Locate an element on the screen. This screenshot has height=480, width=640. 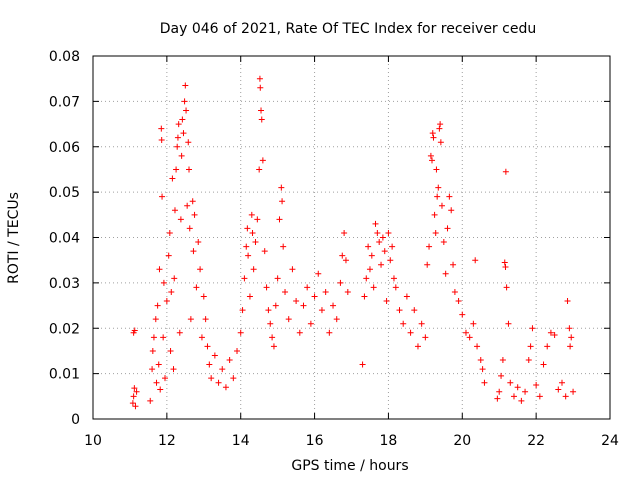
y-tick-label: 0.08 is located at coordinates (64, 57).